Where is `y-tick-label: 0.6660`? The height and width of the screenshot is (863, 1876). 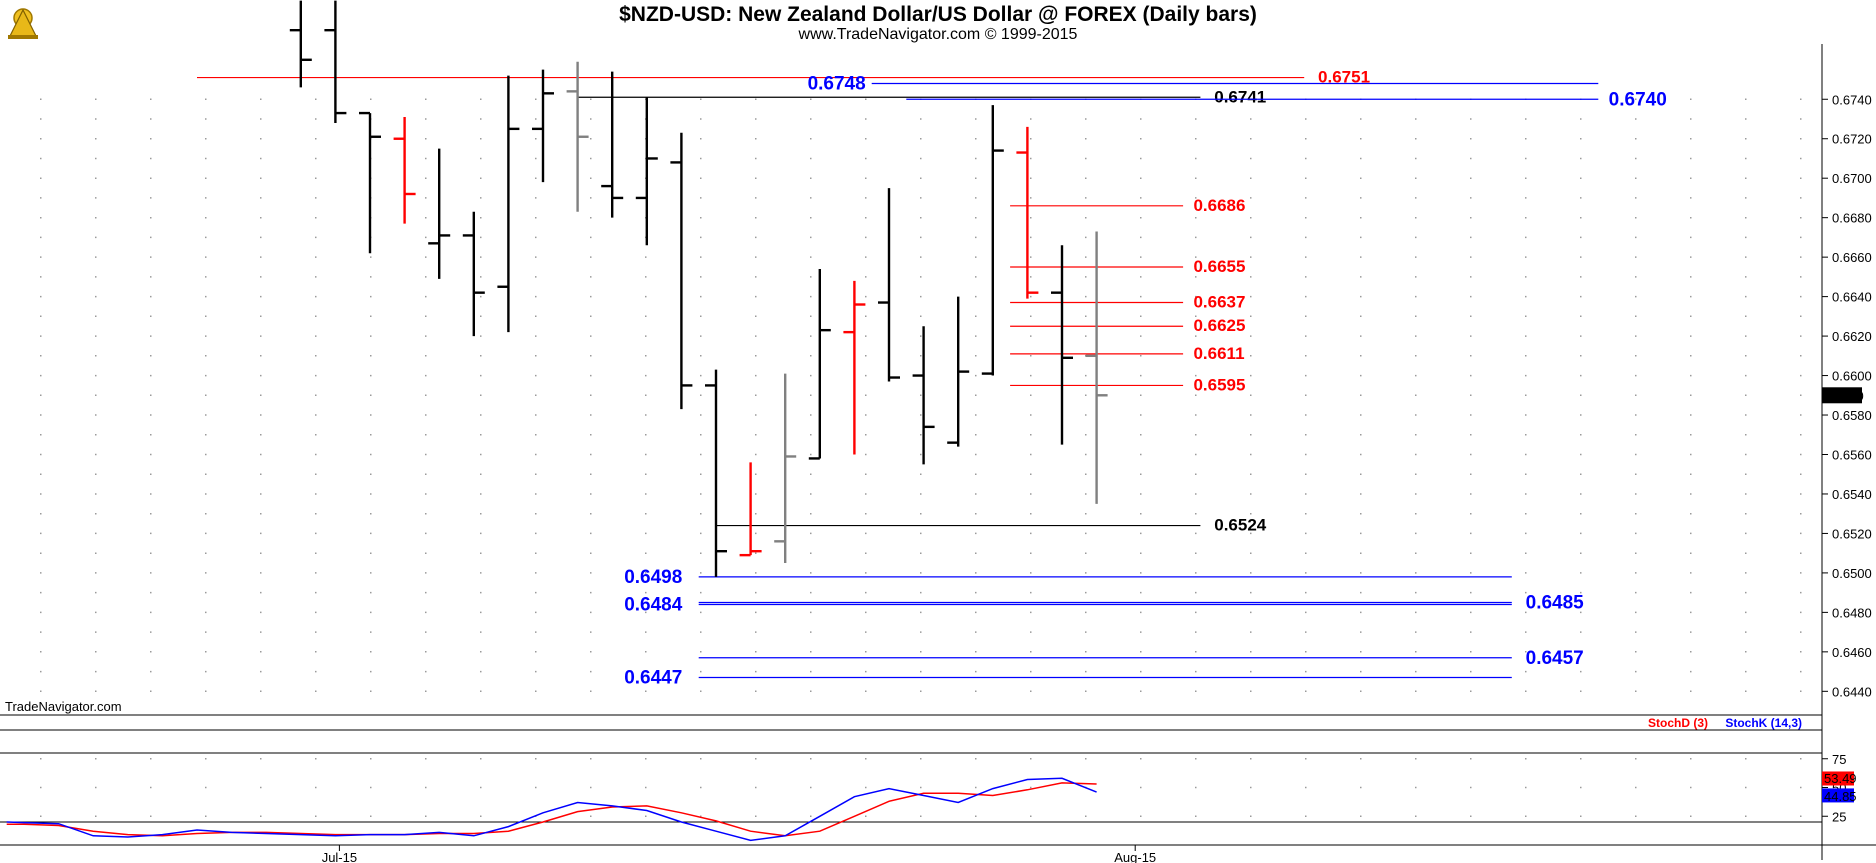 y-tick-label: 0.6660 is located at coordinates (1852, 257).